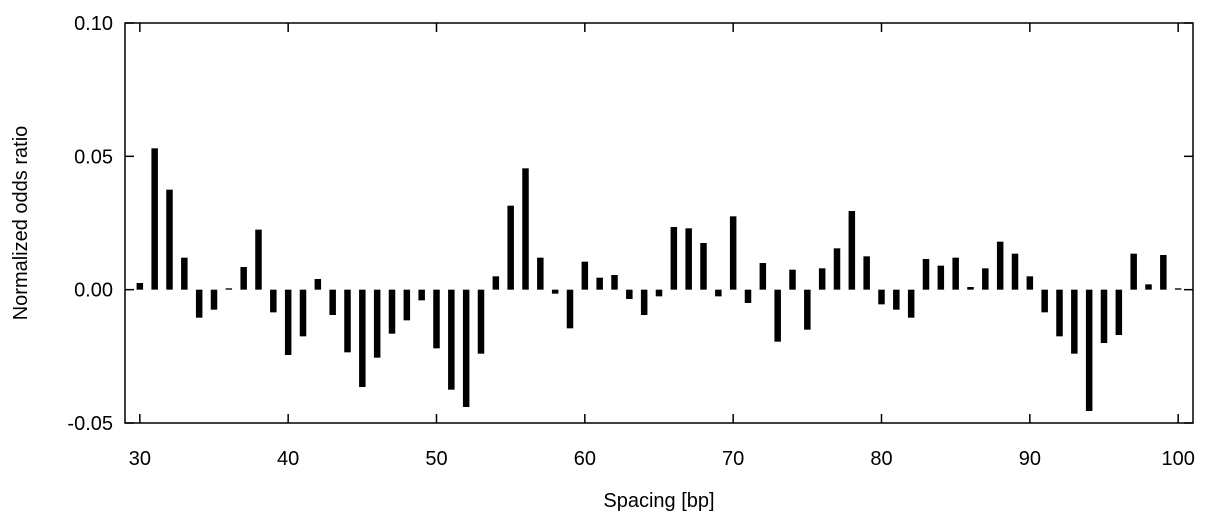 This screenshot has width=1205, height=518. I want to click on y-tick-label: 0.10, so click(93, 24).